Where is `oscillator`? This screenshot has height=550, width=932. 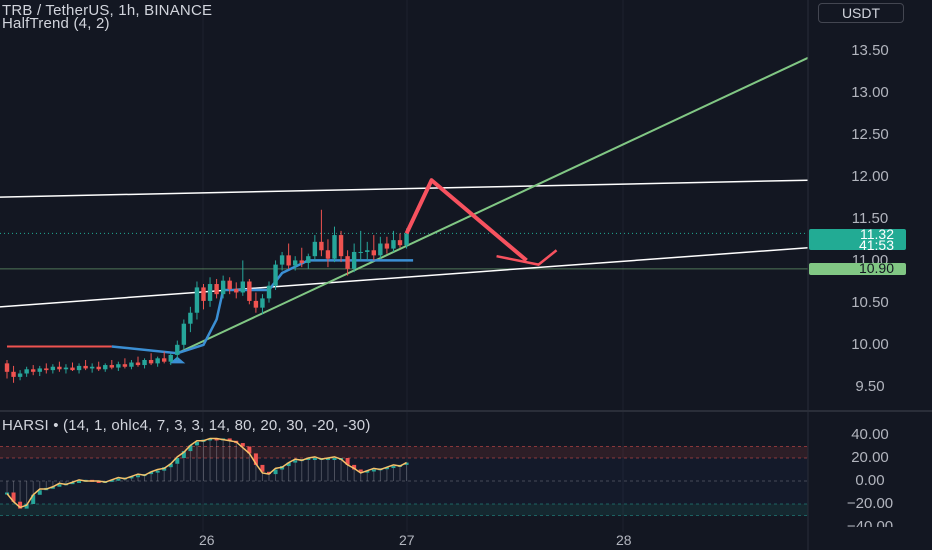 oscillator is located at coordinates (207, 473).